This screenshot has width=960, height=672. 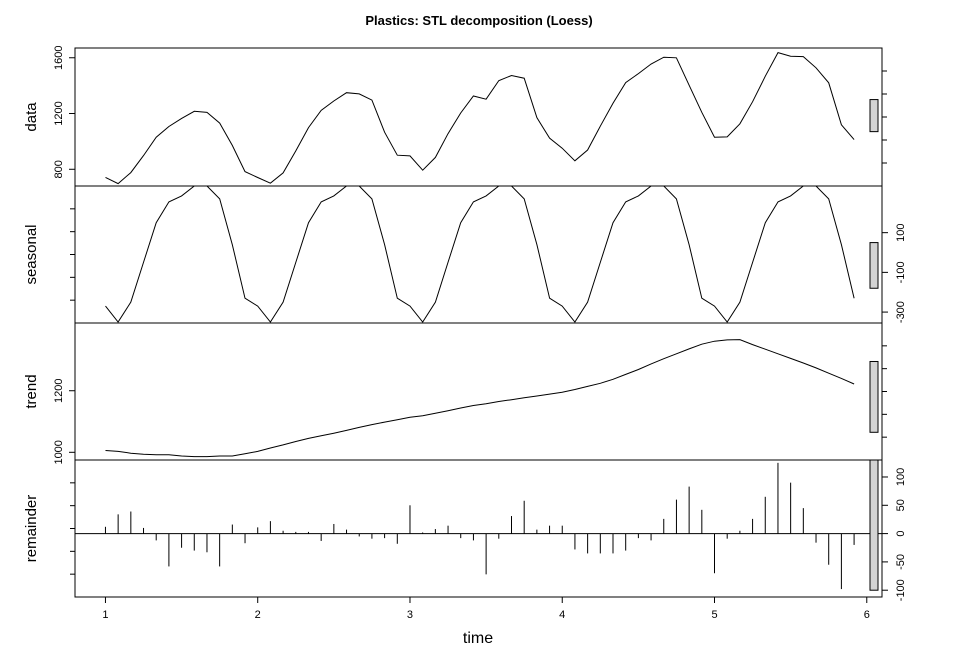 What do you see at coordinates (901, 232) in the screenshot?
I see `seasonal-y-tick-label: 100` at bounding box center [901, 232].